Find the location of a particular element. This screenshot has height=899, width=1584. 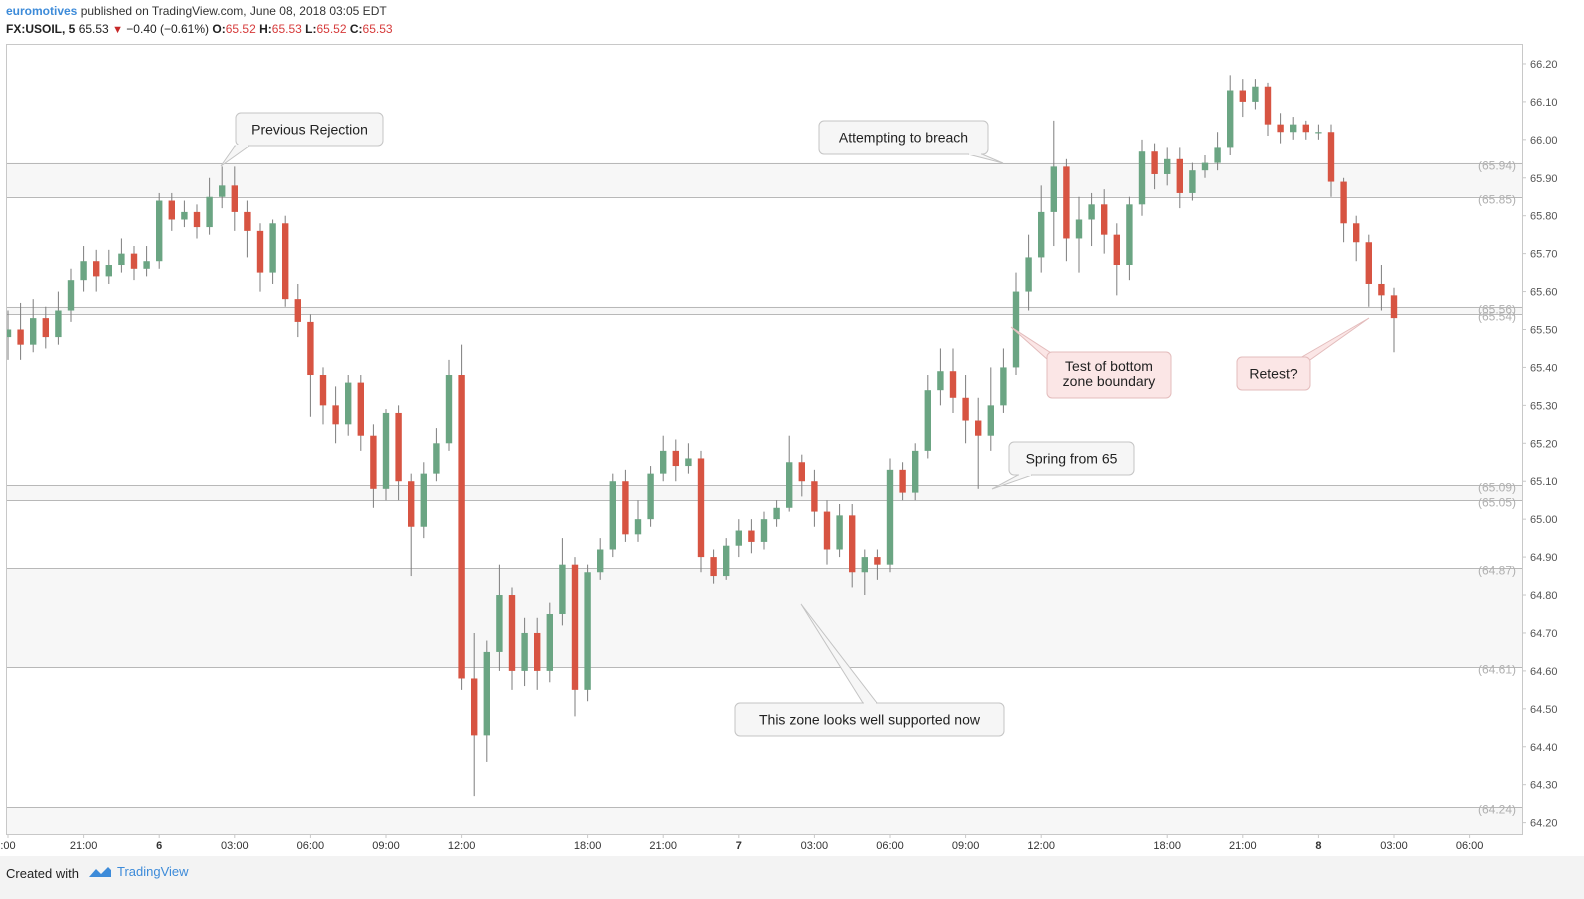

open-value: 65.52 is located at coordinates (240, 29).